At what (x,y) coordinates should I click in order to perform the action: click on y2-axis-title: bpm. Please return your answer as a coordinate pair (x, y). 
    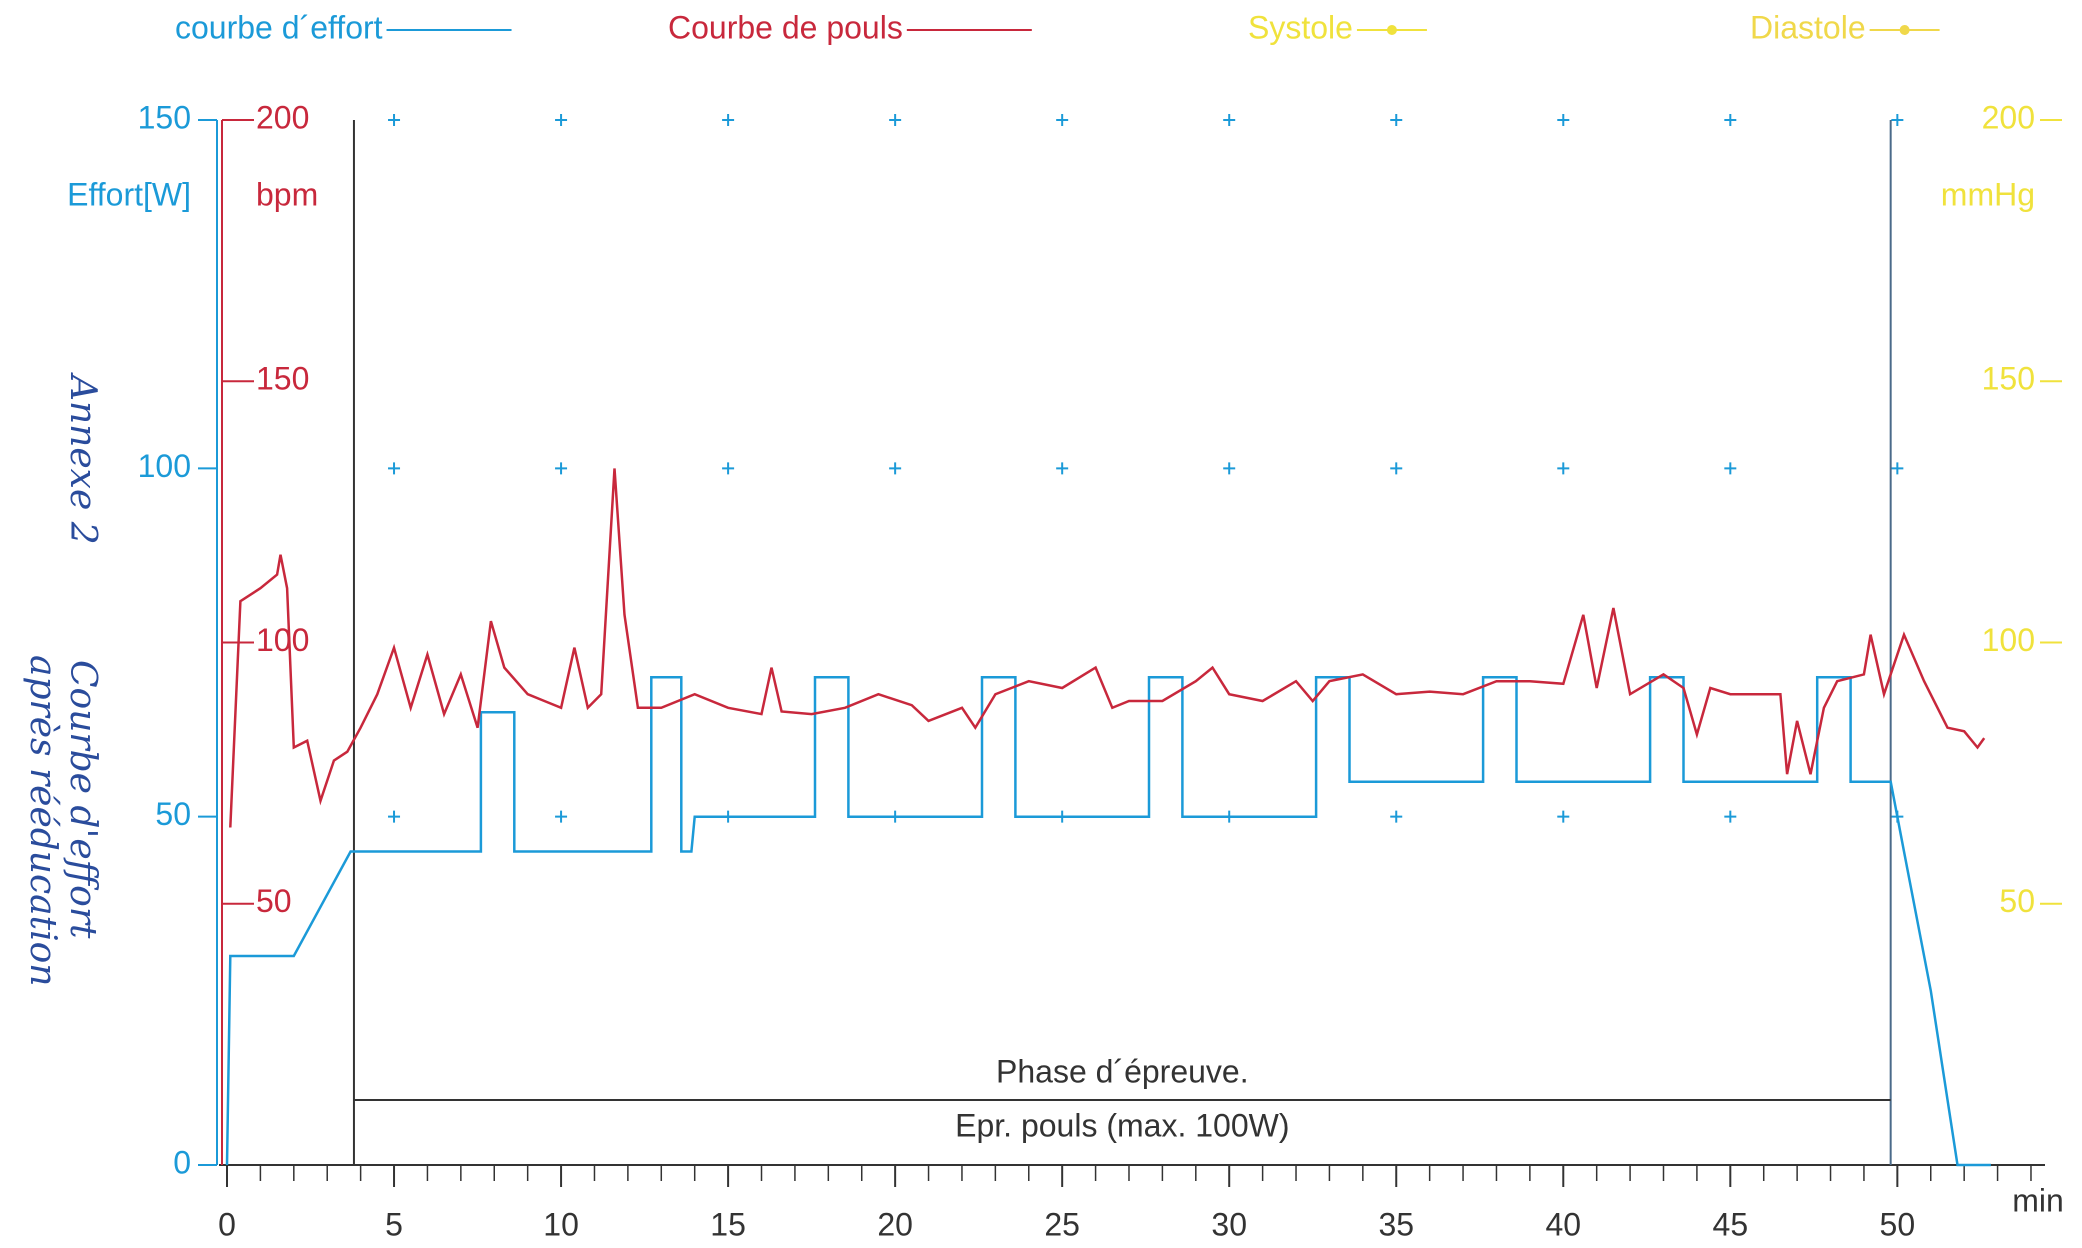
    Looking at the image, I should click on (287, 194).